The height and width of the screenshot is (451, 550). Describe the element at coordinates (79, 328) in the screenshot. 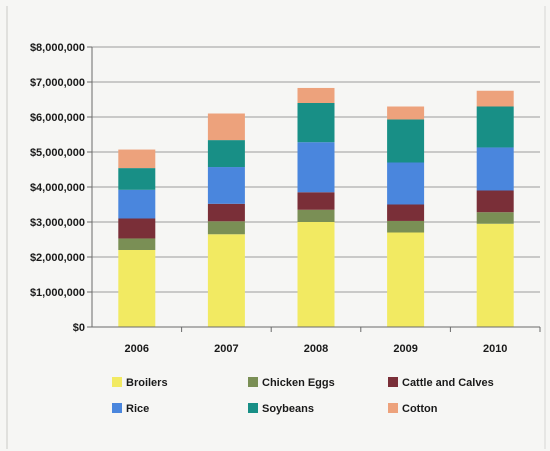

I see `y-tick-label: $0` at that location.